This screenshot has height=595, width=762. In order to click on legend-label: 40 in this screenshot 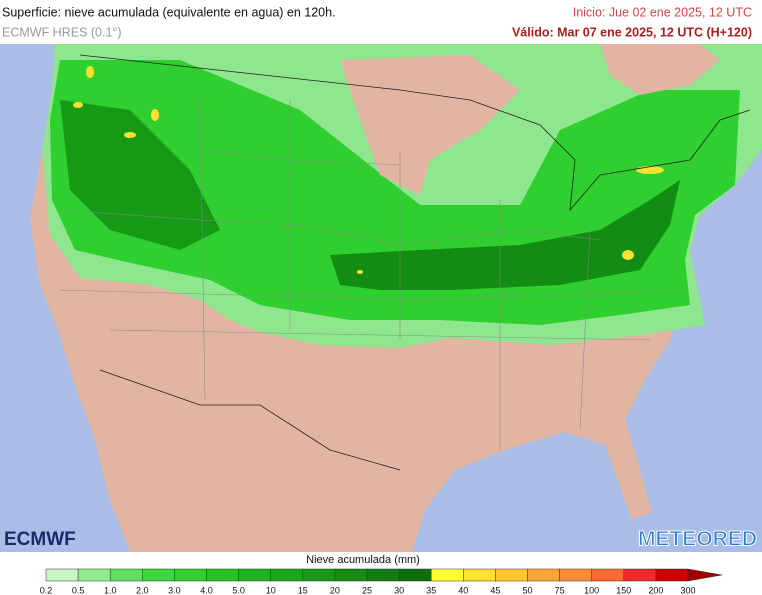, I will do `click(463, 590)`.